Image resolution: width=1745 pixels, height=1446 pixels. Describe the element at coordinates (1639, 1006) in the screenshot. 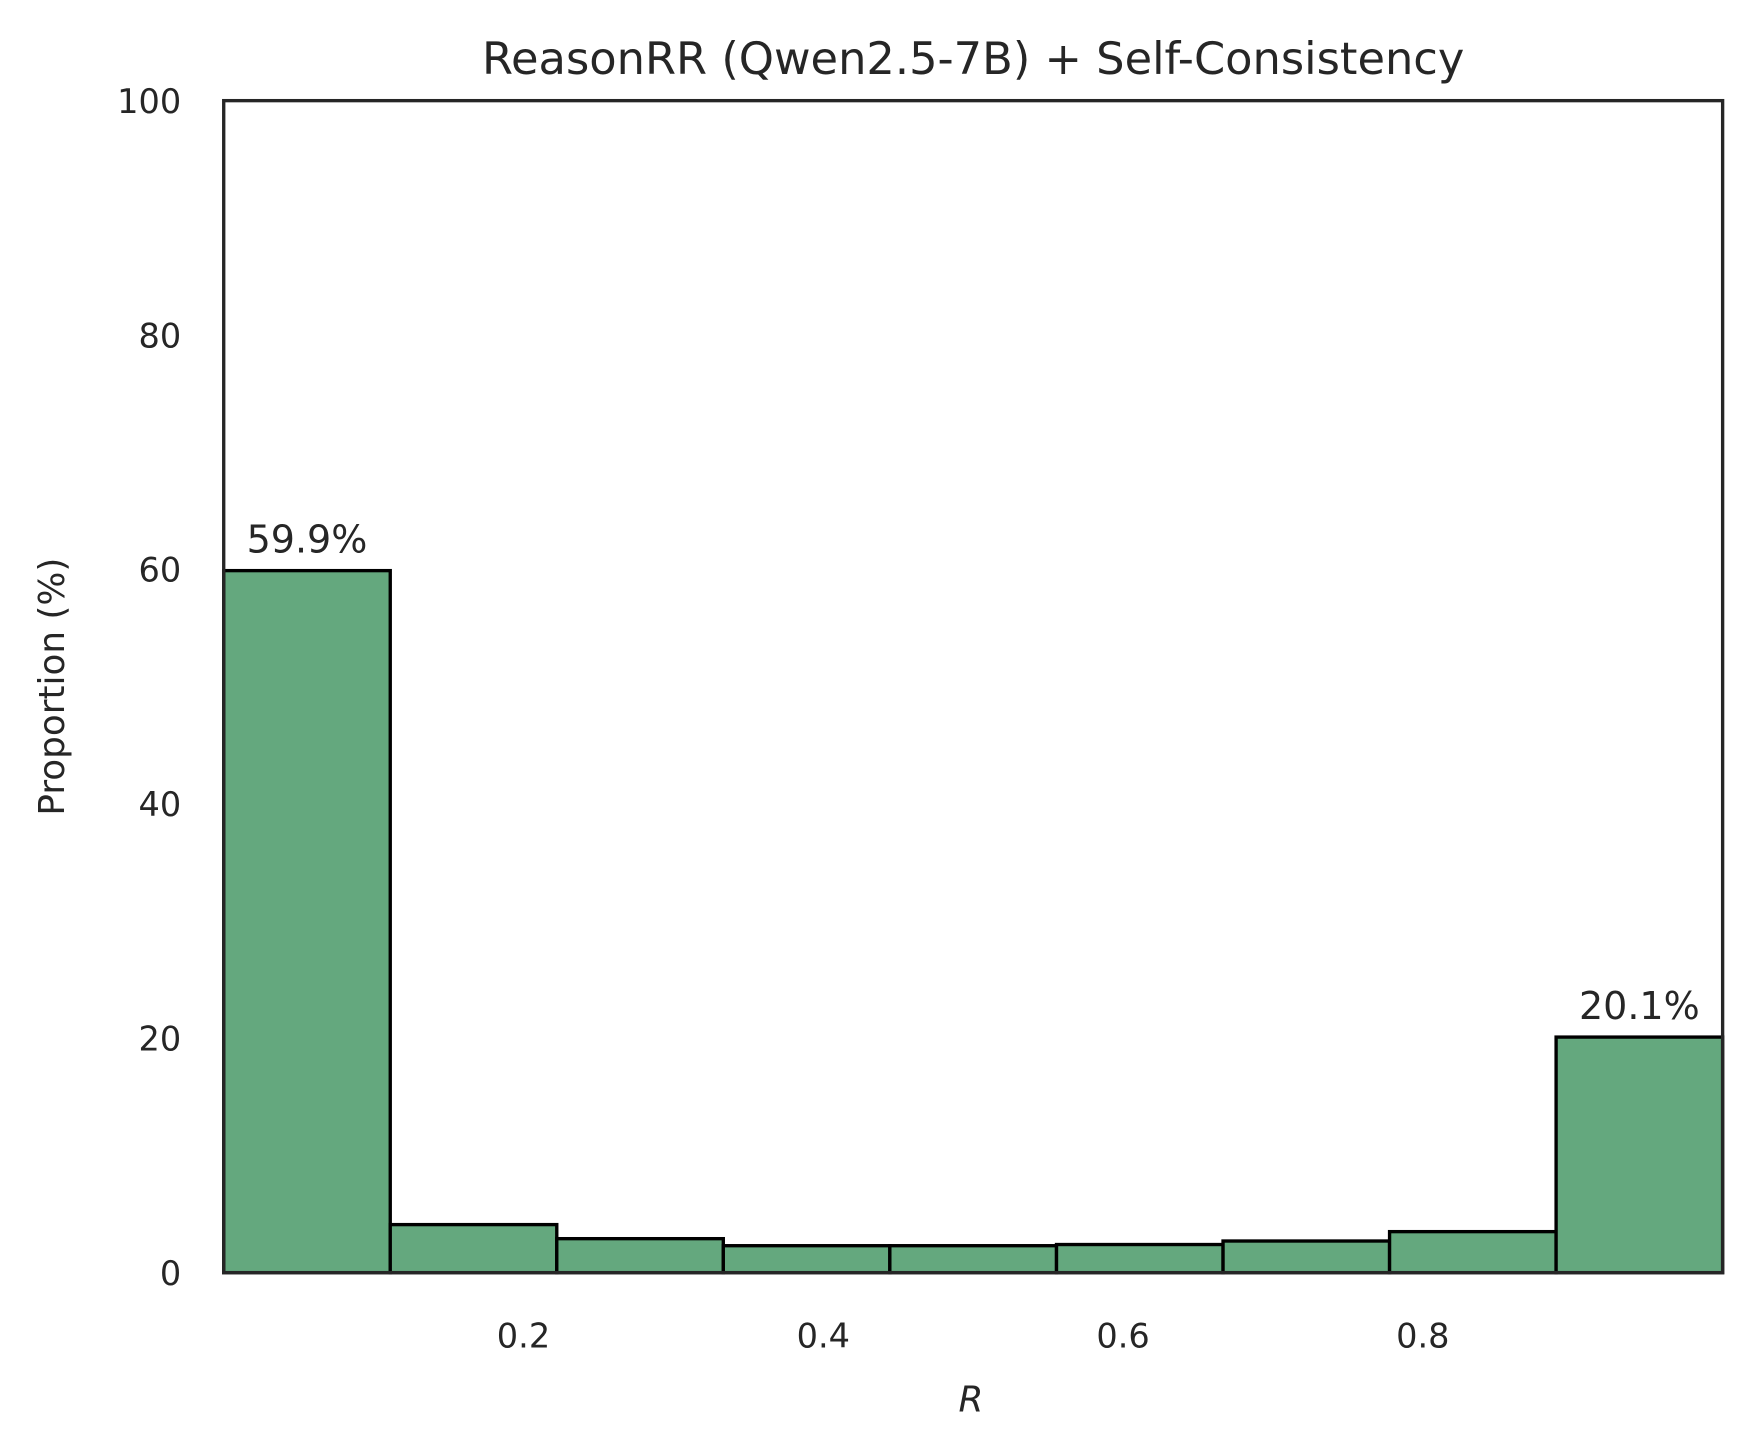

I see `bar-data-label: 20.1%` at that location.